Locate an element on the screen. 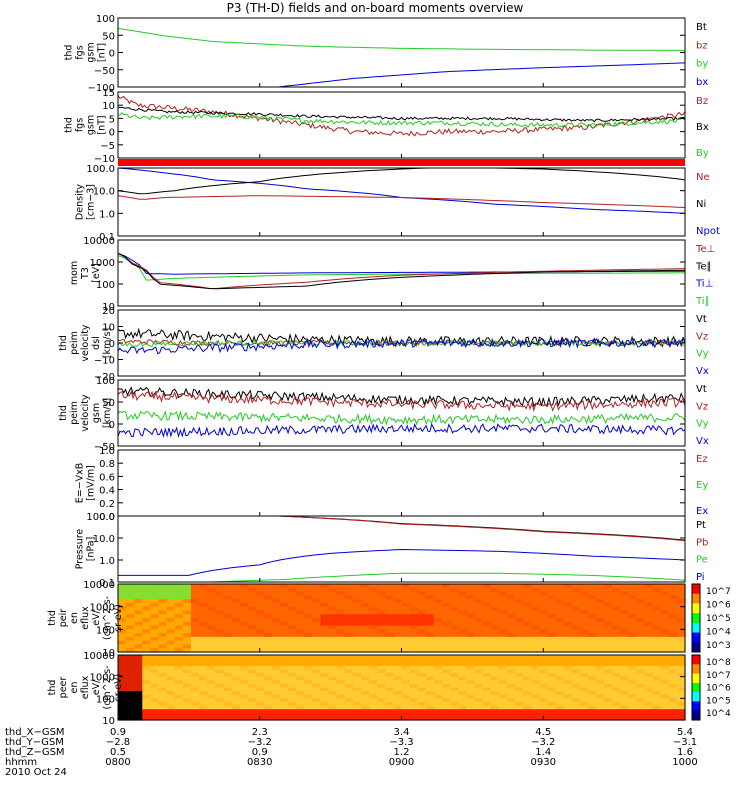 Image resolution: width=750 pixels, height=800 pixels. legend-entry: bx is located at coordinates (702, 82).